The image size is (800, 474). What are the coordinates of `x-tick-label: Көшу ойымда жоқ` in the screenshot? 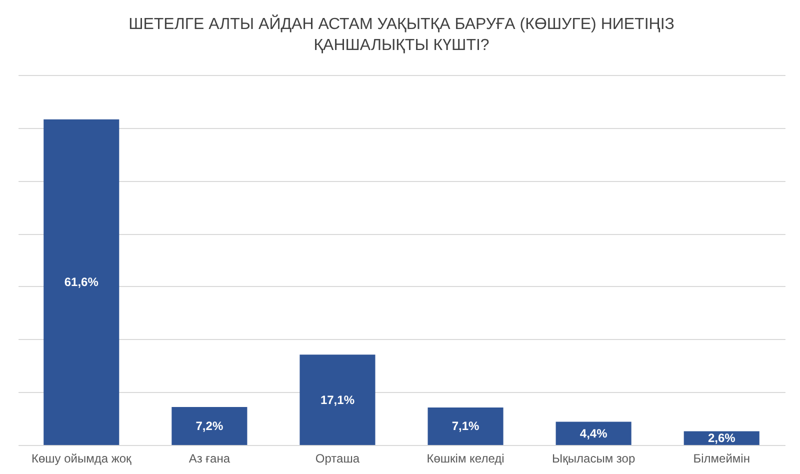 It's located at (81, 459).